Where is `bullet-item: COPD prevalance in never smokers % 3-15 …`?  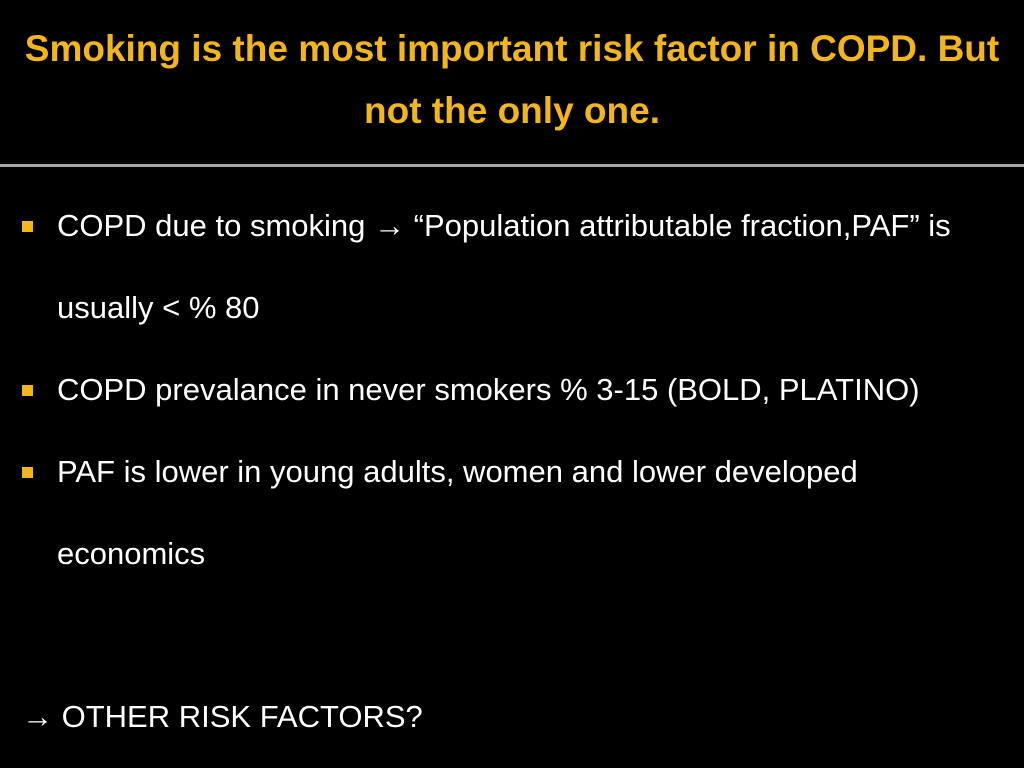 bullet-item: COPD prevalance in never smokers % 3-15 … is located at coordinates (501, 390).